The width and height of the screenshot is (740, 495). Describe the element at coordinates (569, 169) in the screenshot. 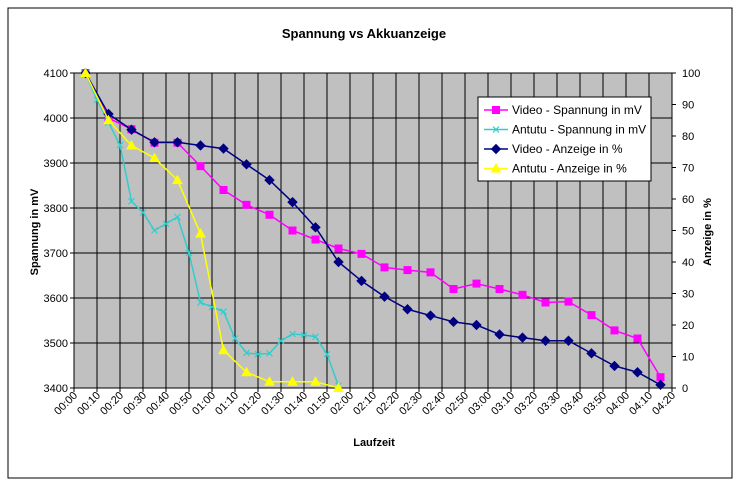

I see `legend-entry-antutu-anzeige-in: Antutu - Anzeige in %` at that location.